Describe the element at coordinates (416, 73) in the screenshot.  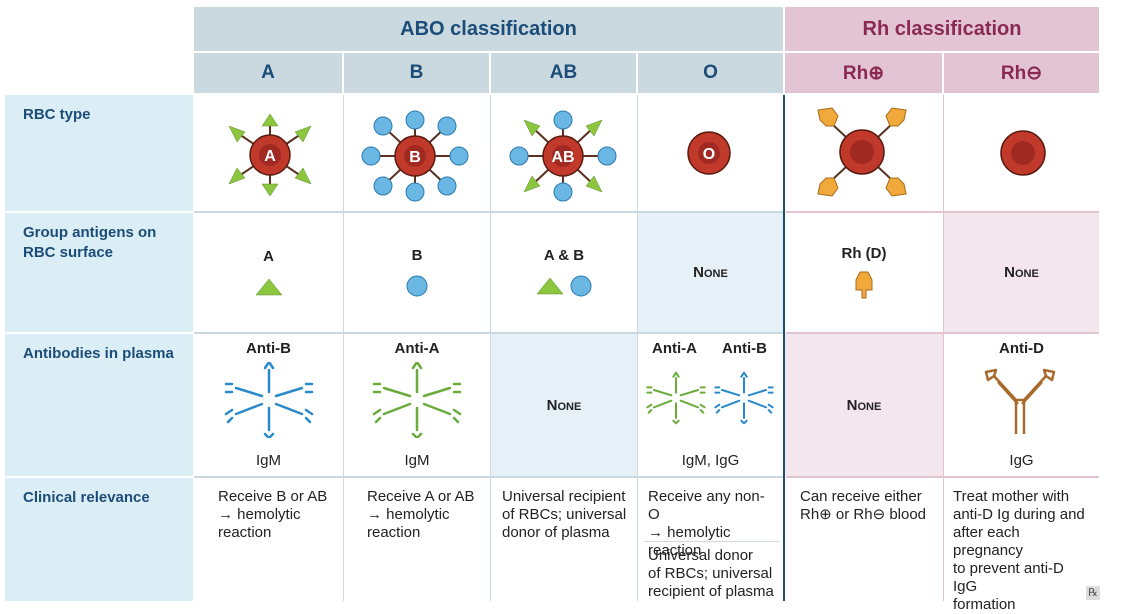
I see `group-header-b: B` at that location.